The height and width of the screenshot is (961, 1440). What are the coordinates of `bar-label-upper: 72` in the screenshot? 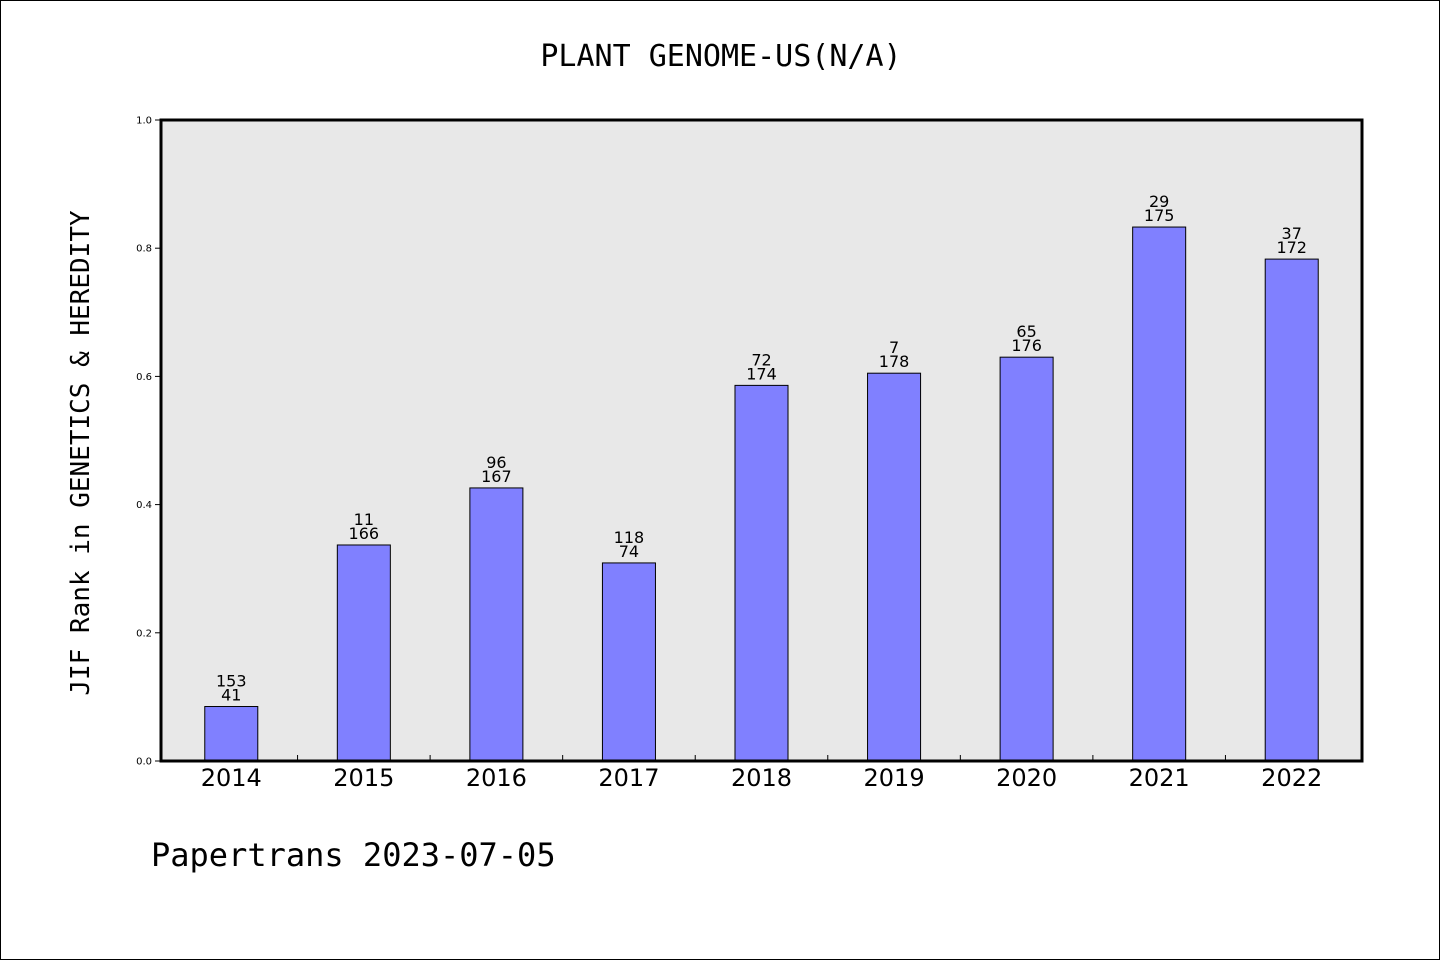 It's located at (761, 359).